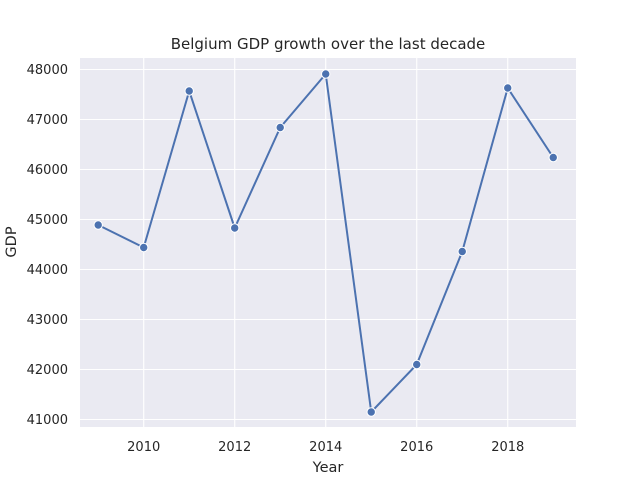 This screenshot has width=640, height=480. I want to click on x-tick-label: 2018, so click(507, 447).